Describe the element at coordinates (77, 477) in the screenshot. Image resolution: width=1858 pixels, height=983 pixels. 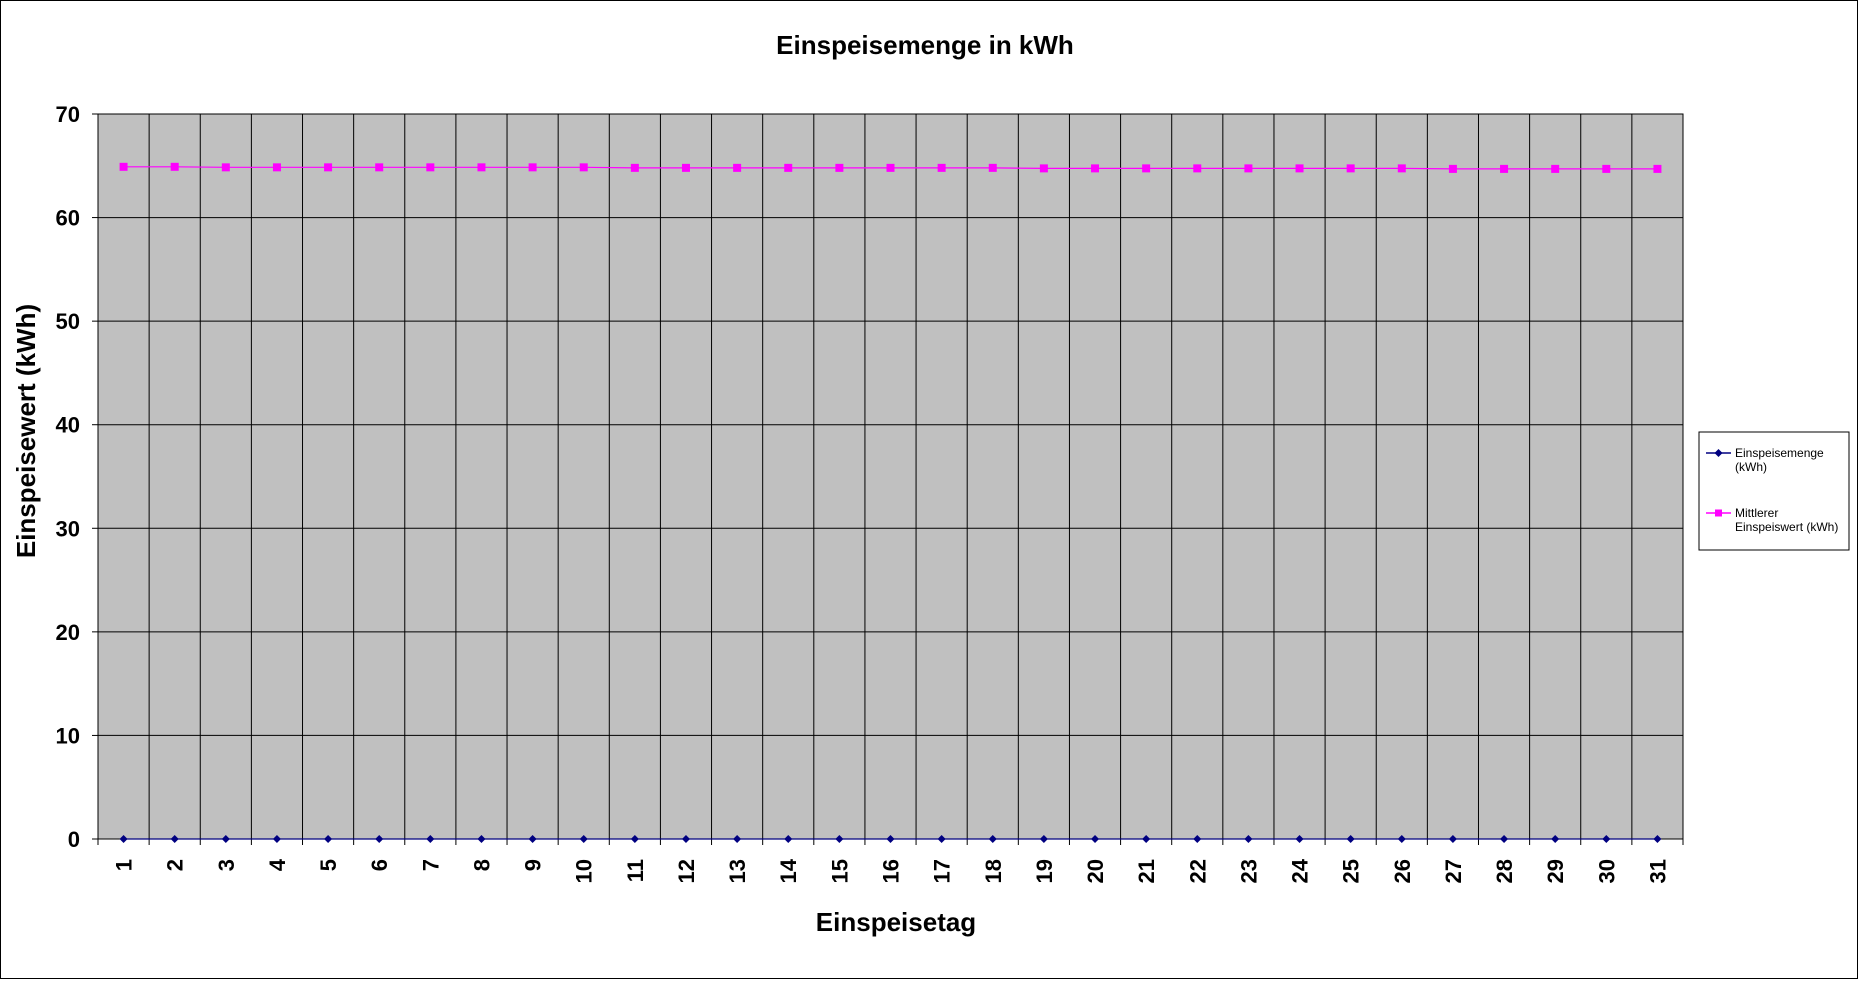
I see `y-axis-ticks: 0 10 20 30 40 50 60 70` at that location.